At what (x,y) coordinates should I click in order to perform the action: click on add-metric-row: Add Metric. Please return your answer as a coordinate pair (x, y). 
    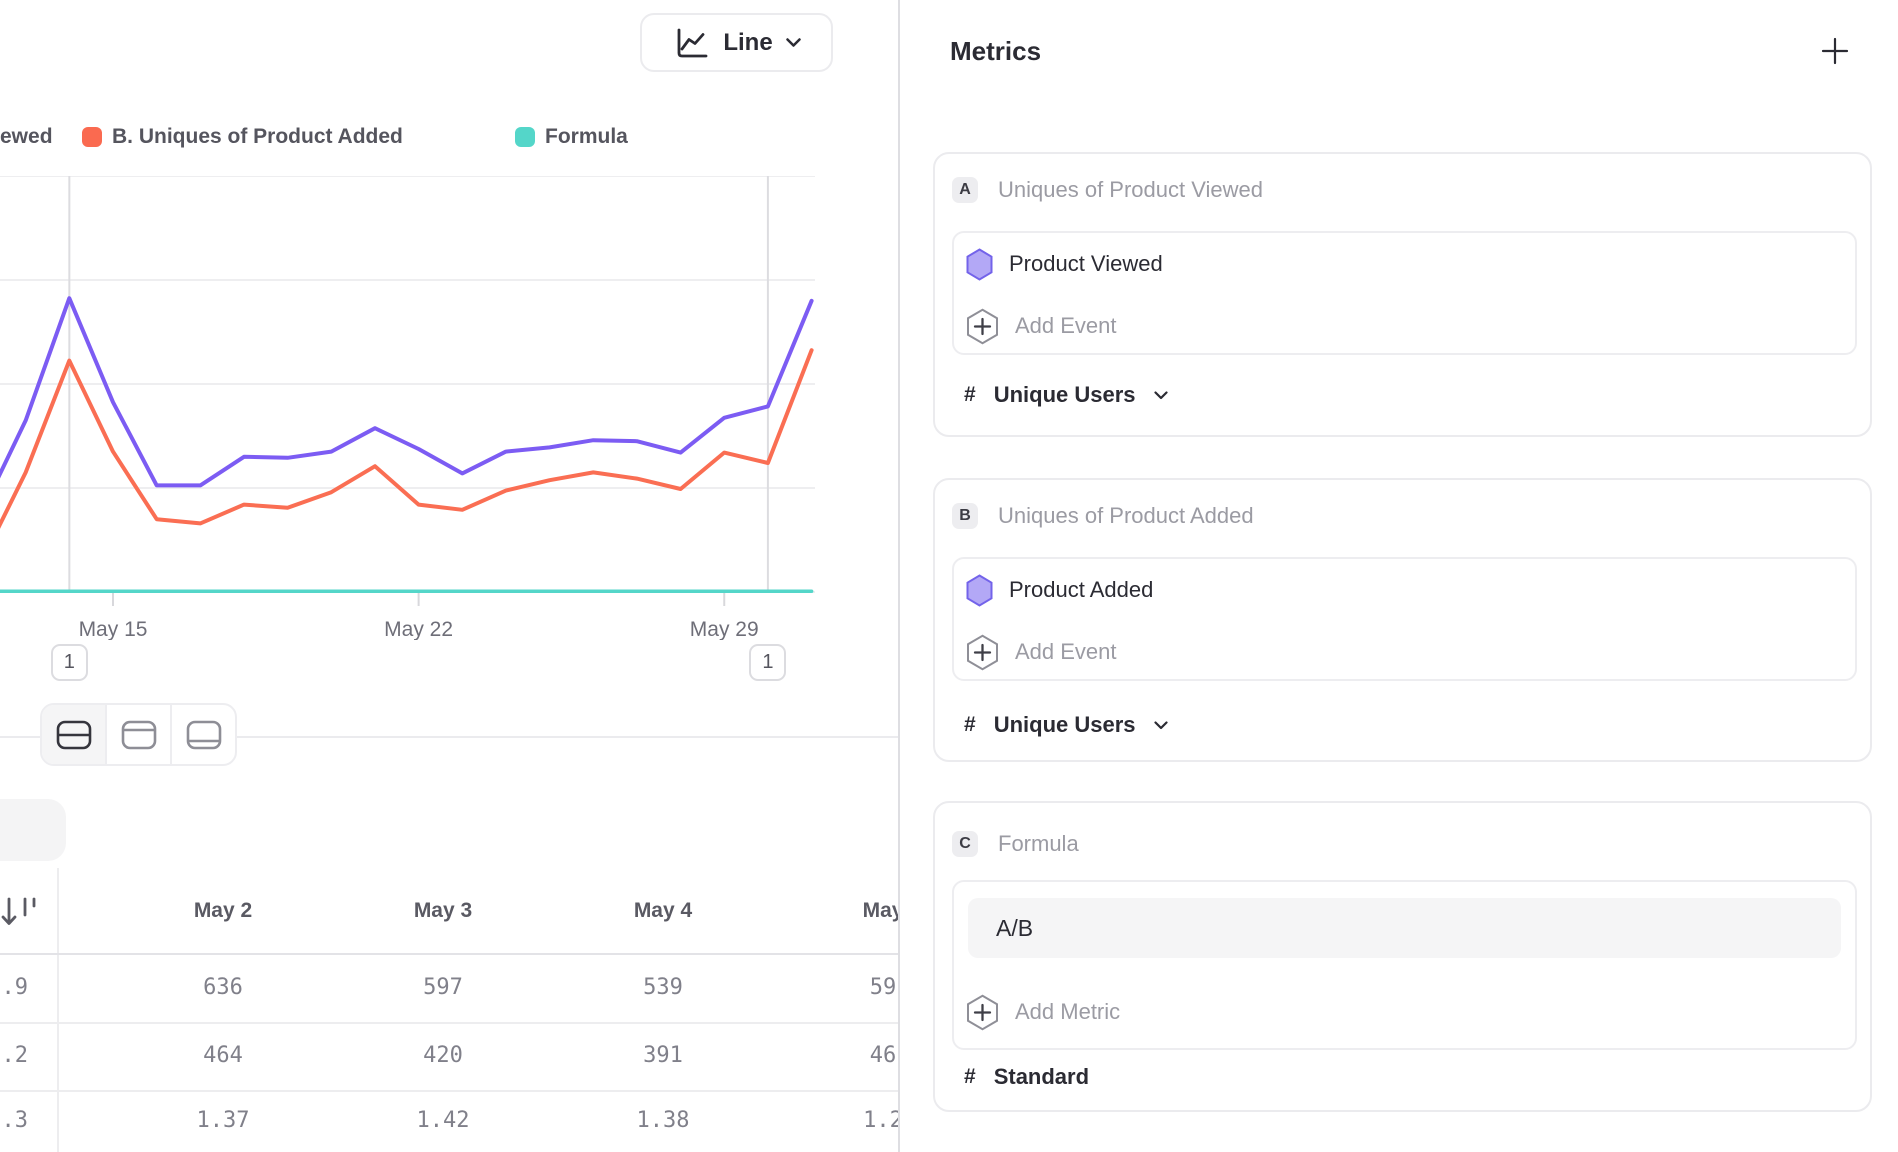
    Looking at the image, I should click on (1043, 1012).